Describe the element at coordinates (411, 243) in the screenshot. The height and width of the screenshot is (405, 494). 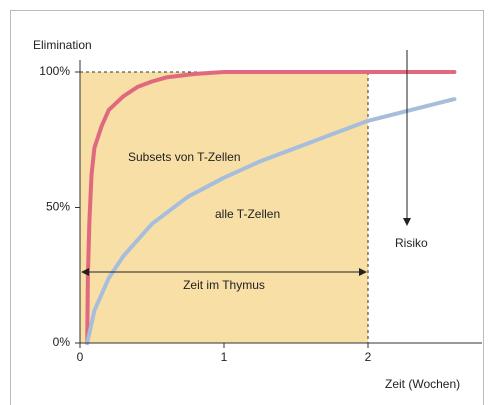
I see `annotation: Risiko` at that location.